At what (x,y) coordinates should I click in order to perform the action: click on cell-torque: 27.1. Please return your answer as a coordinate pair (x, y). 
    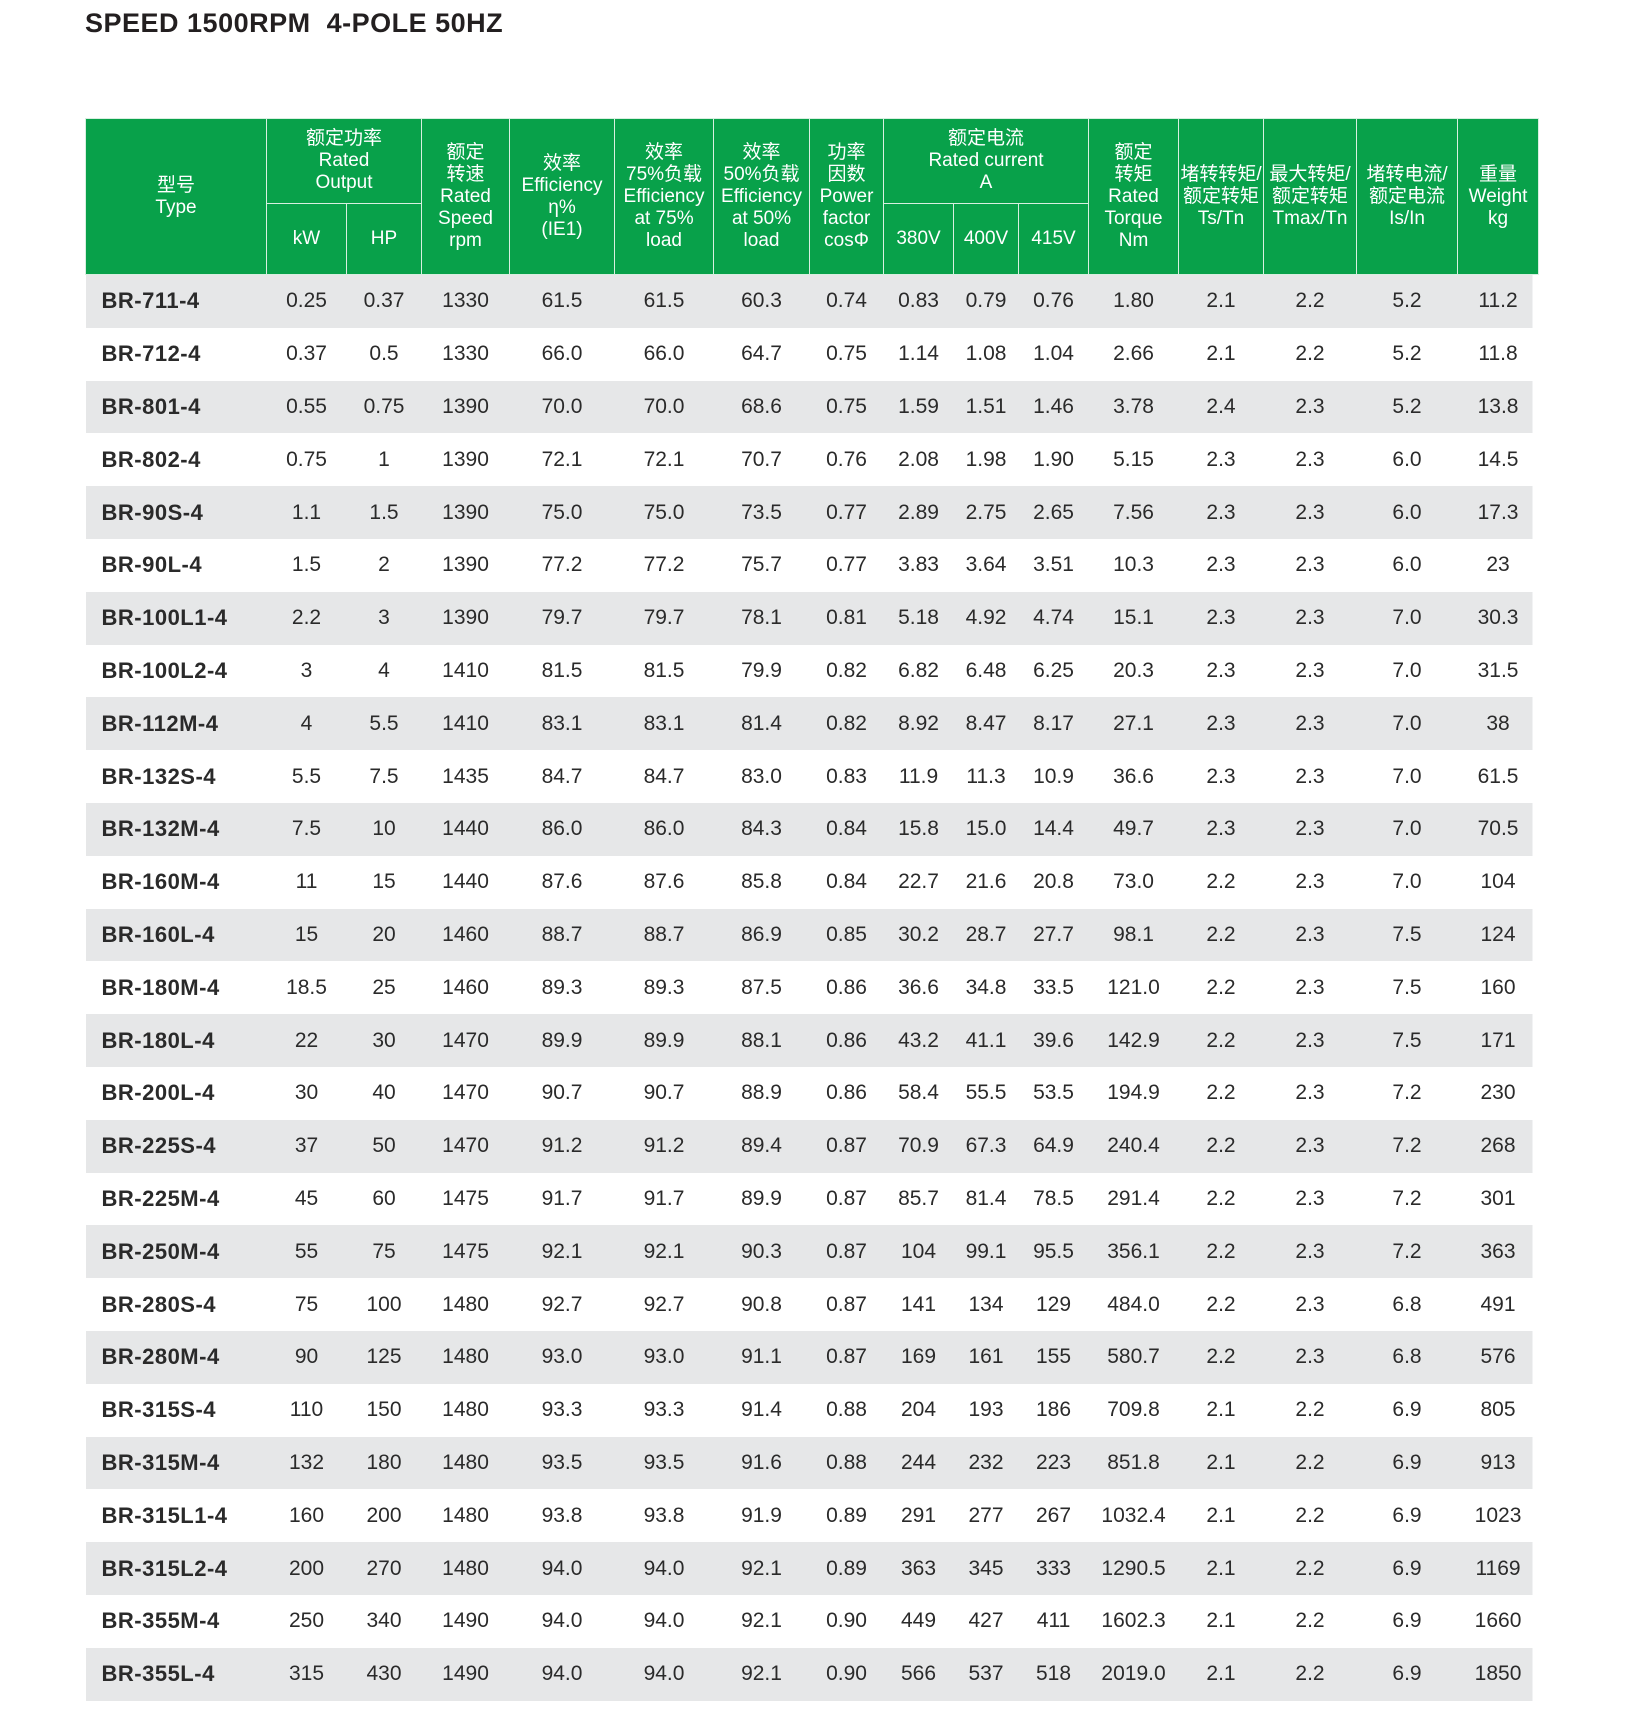
    Looking at the image, I should click on (1133, 724).